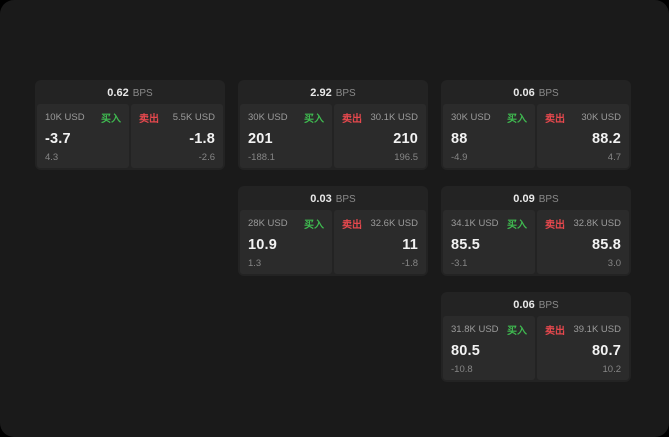 The width and height of the screenshot is (669, 437). Describe the element at coordinates (261, 157) in the screenshot. I see `buy-delta: -188.1` at that location.